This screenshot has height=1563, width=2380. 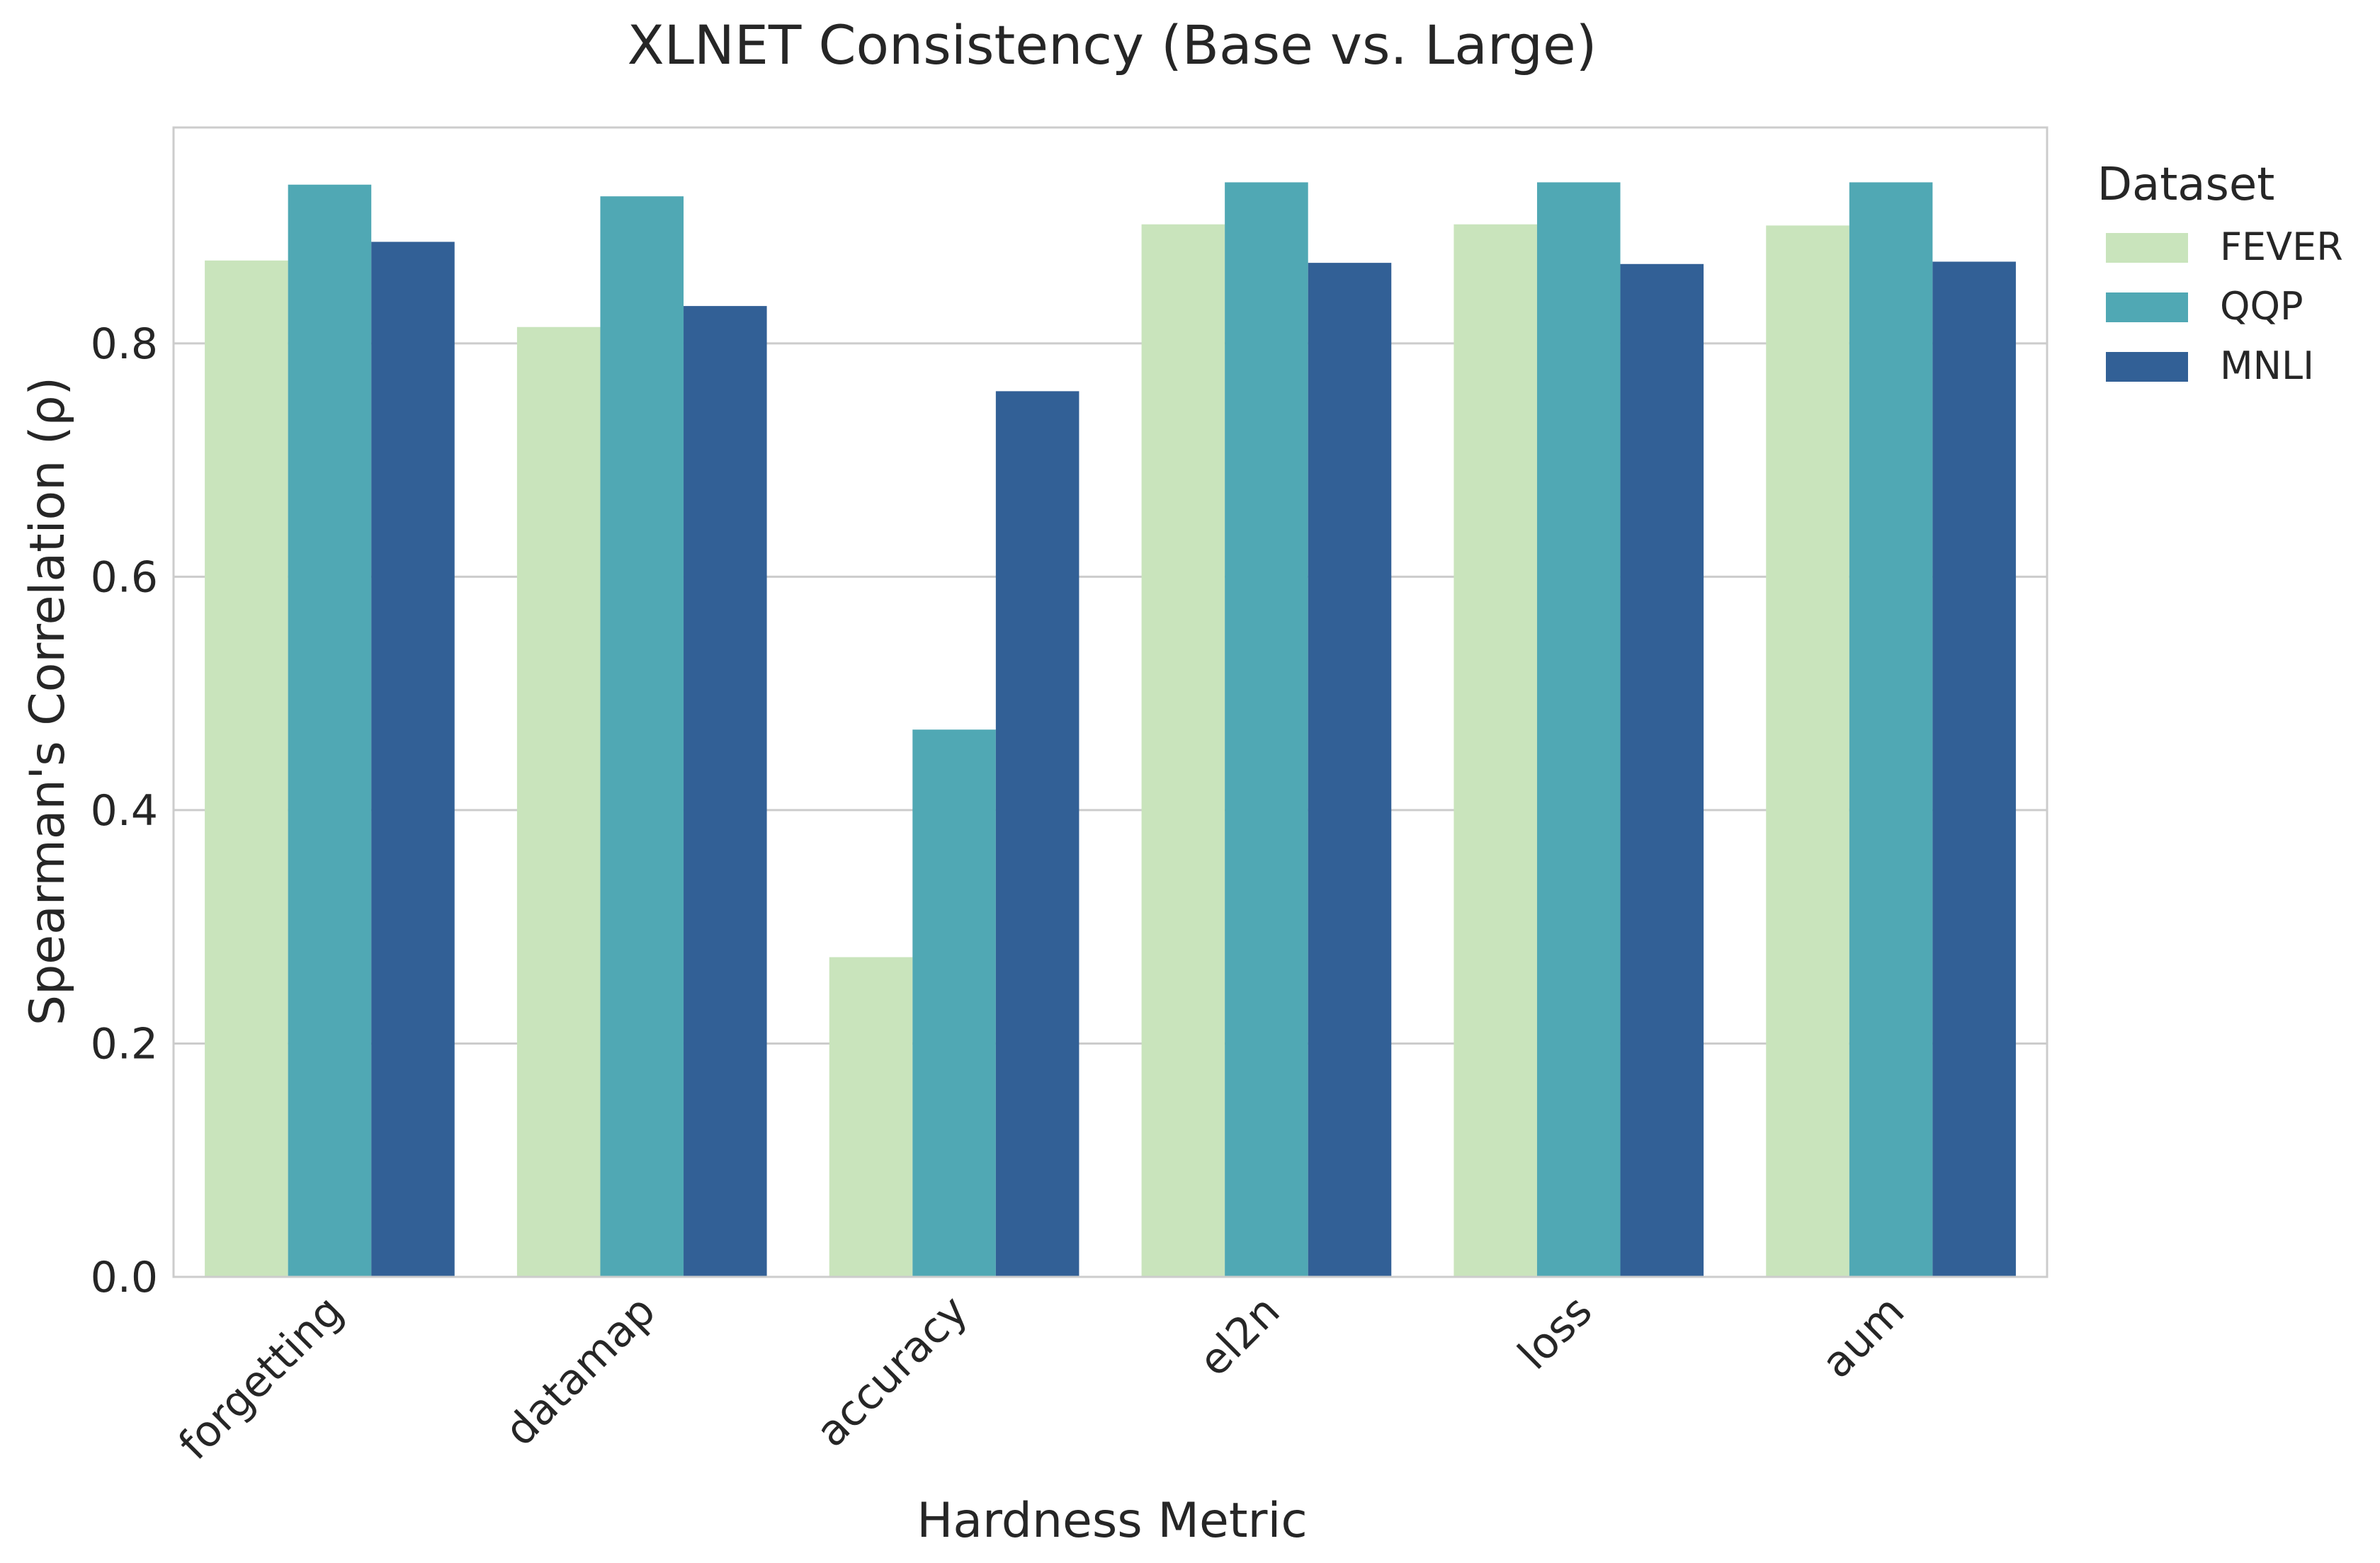 What do you see at coordinates (1350, 770) in the screenshot?
I see `bar-mnli-el2n` at bounding box center [1350, 770].